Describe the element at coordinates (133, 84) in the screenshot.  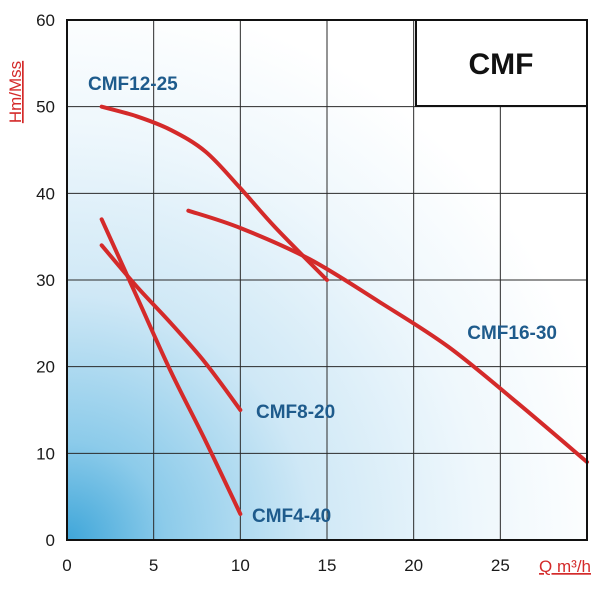
I see `series-label-cmf12-25: CMF12-25` at that location.